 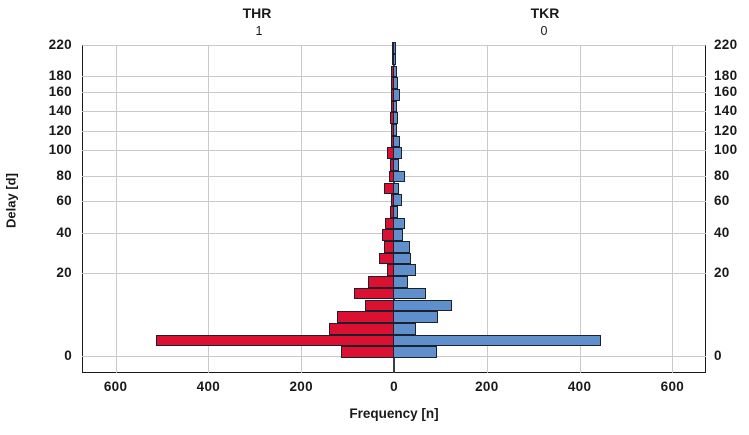 What do you see at coordinates (60, 110) in the screenshot?
I see `y-tick-label-left: 140` at bounding box center [60, 110].